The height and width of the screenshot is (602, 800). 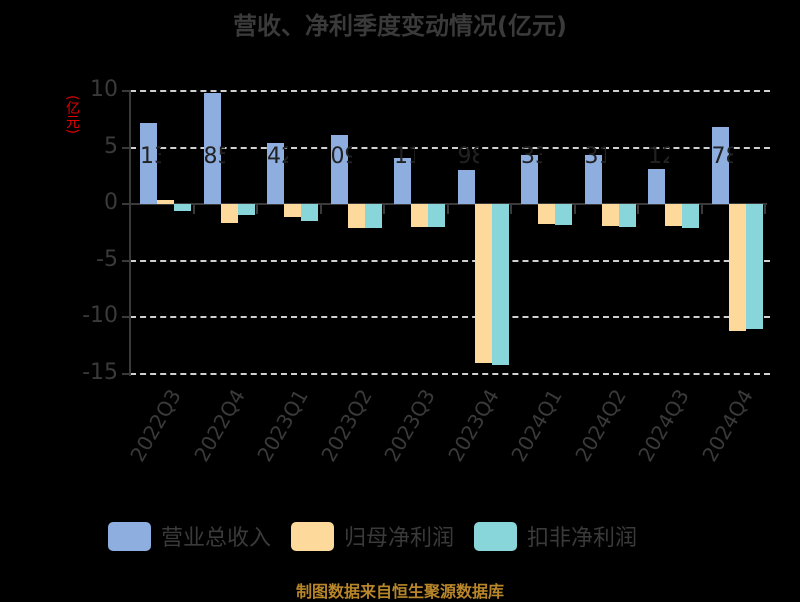 What do you see at coordinates (727, 425) in the screenshot?
I see `x-tick-label: 2024Q4` at bounding box center [727, 425].